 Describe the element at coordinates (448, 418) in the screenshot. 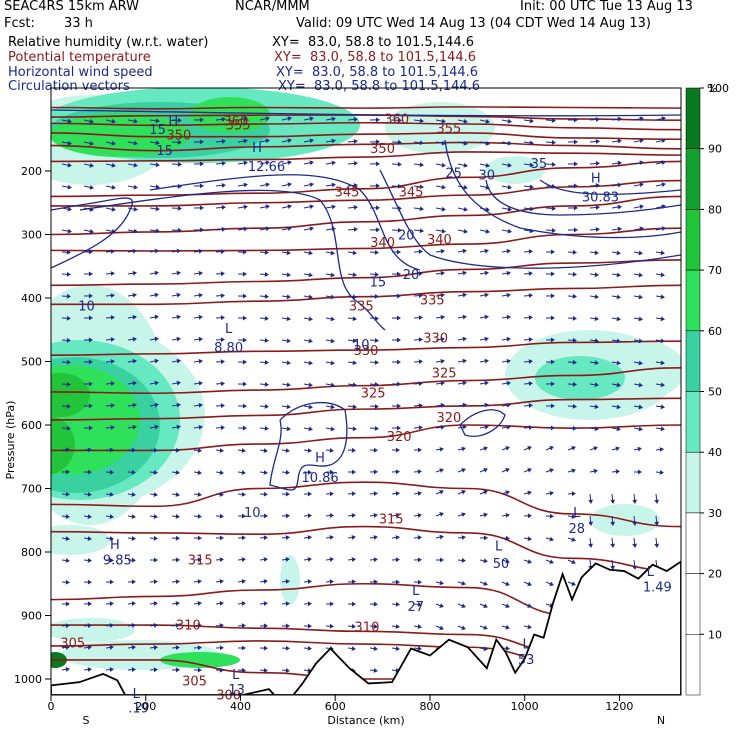

I see `theta-label: 320` at that location.